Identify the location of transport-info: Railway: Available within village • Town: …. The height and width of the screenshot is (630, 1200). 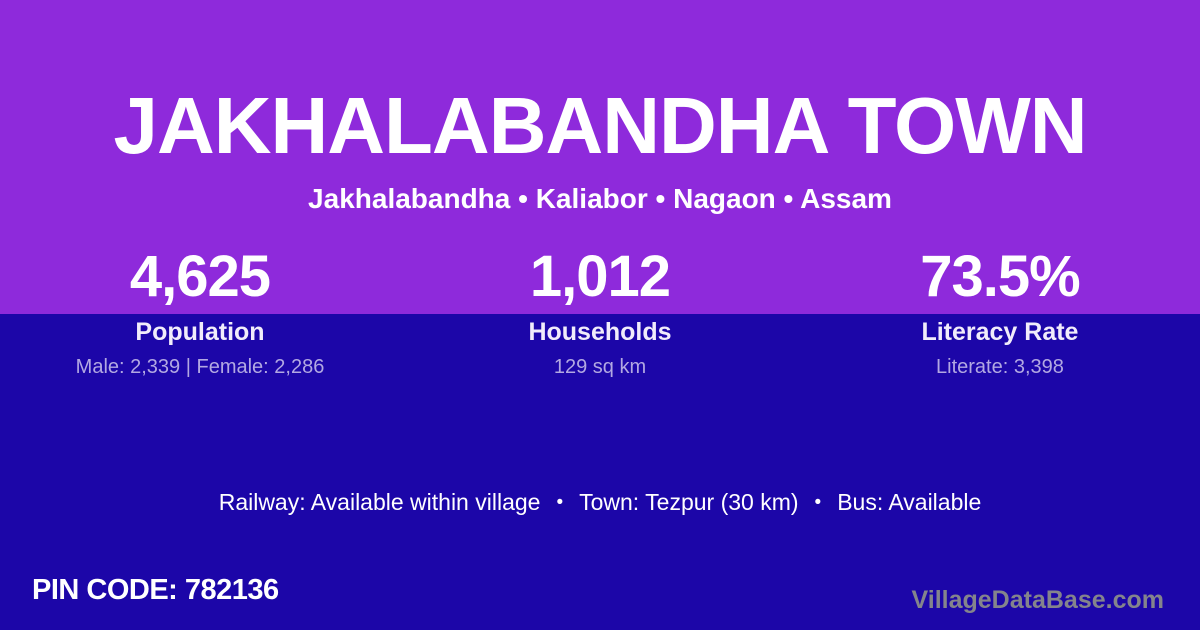
(600, 502).